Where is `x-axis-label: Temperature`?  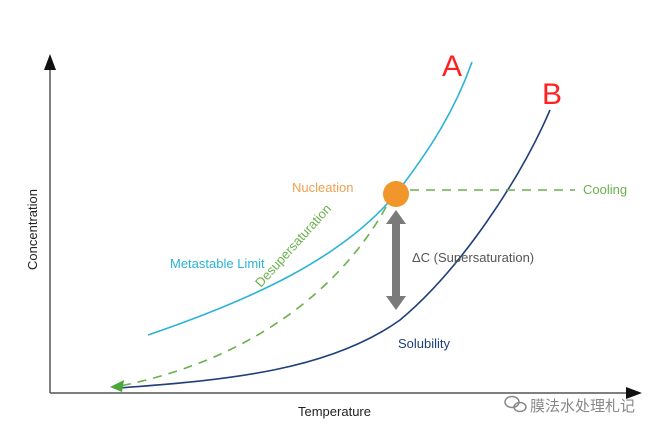
x-axis-label: Temperature is located at coordinates (334, 411).